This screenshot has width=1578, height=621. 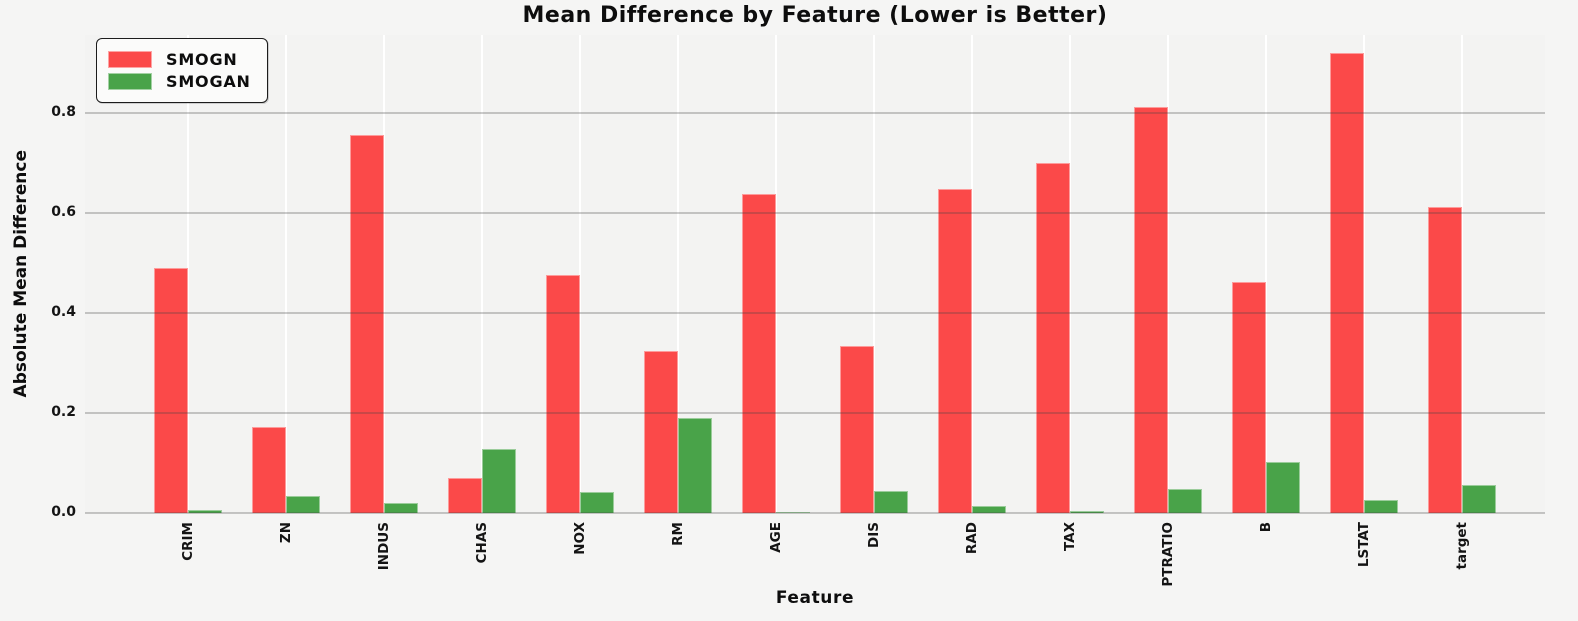 I want to click on y-tick-label-0.6: 0.6, so click(x=63, y=212).